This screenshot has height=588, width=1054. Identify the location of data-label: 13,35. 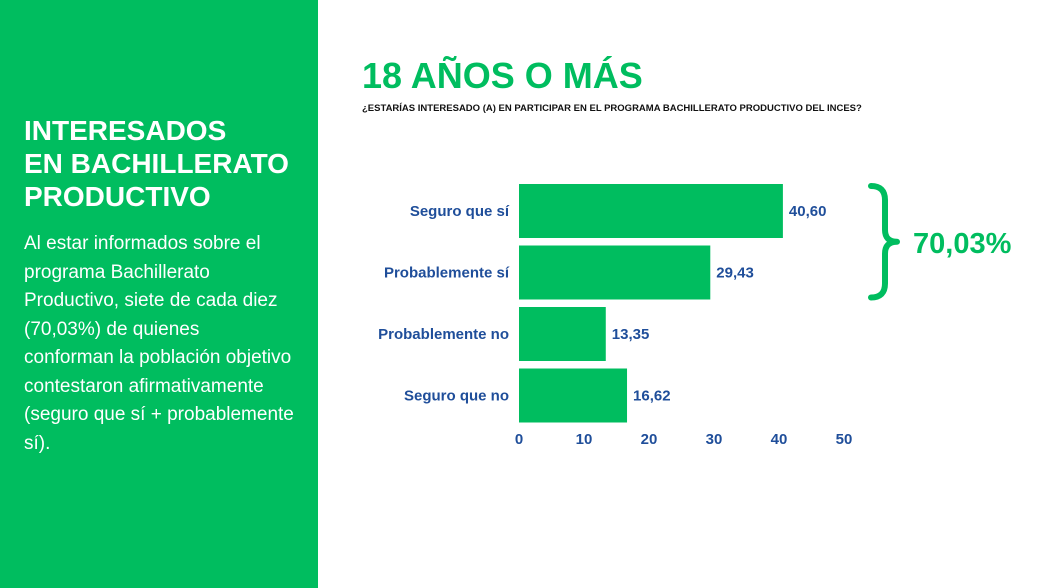
(631, 334).